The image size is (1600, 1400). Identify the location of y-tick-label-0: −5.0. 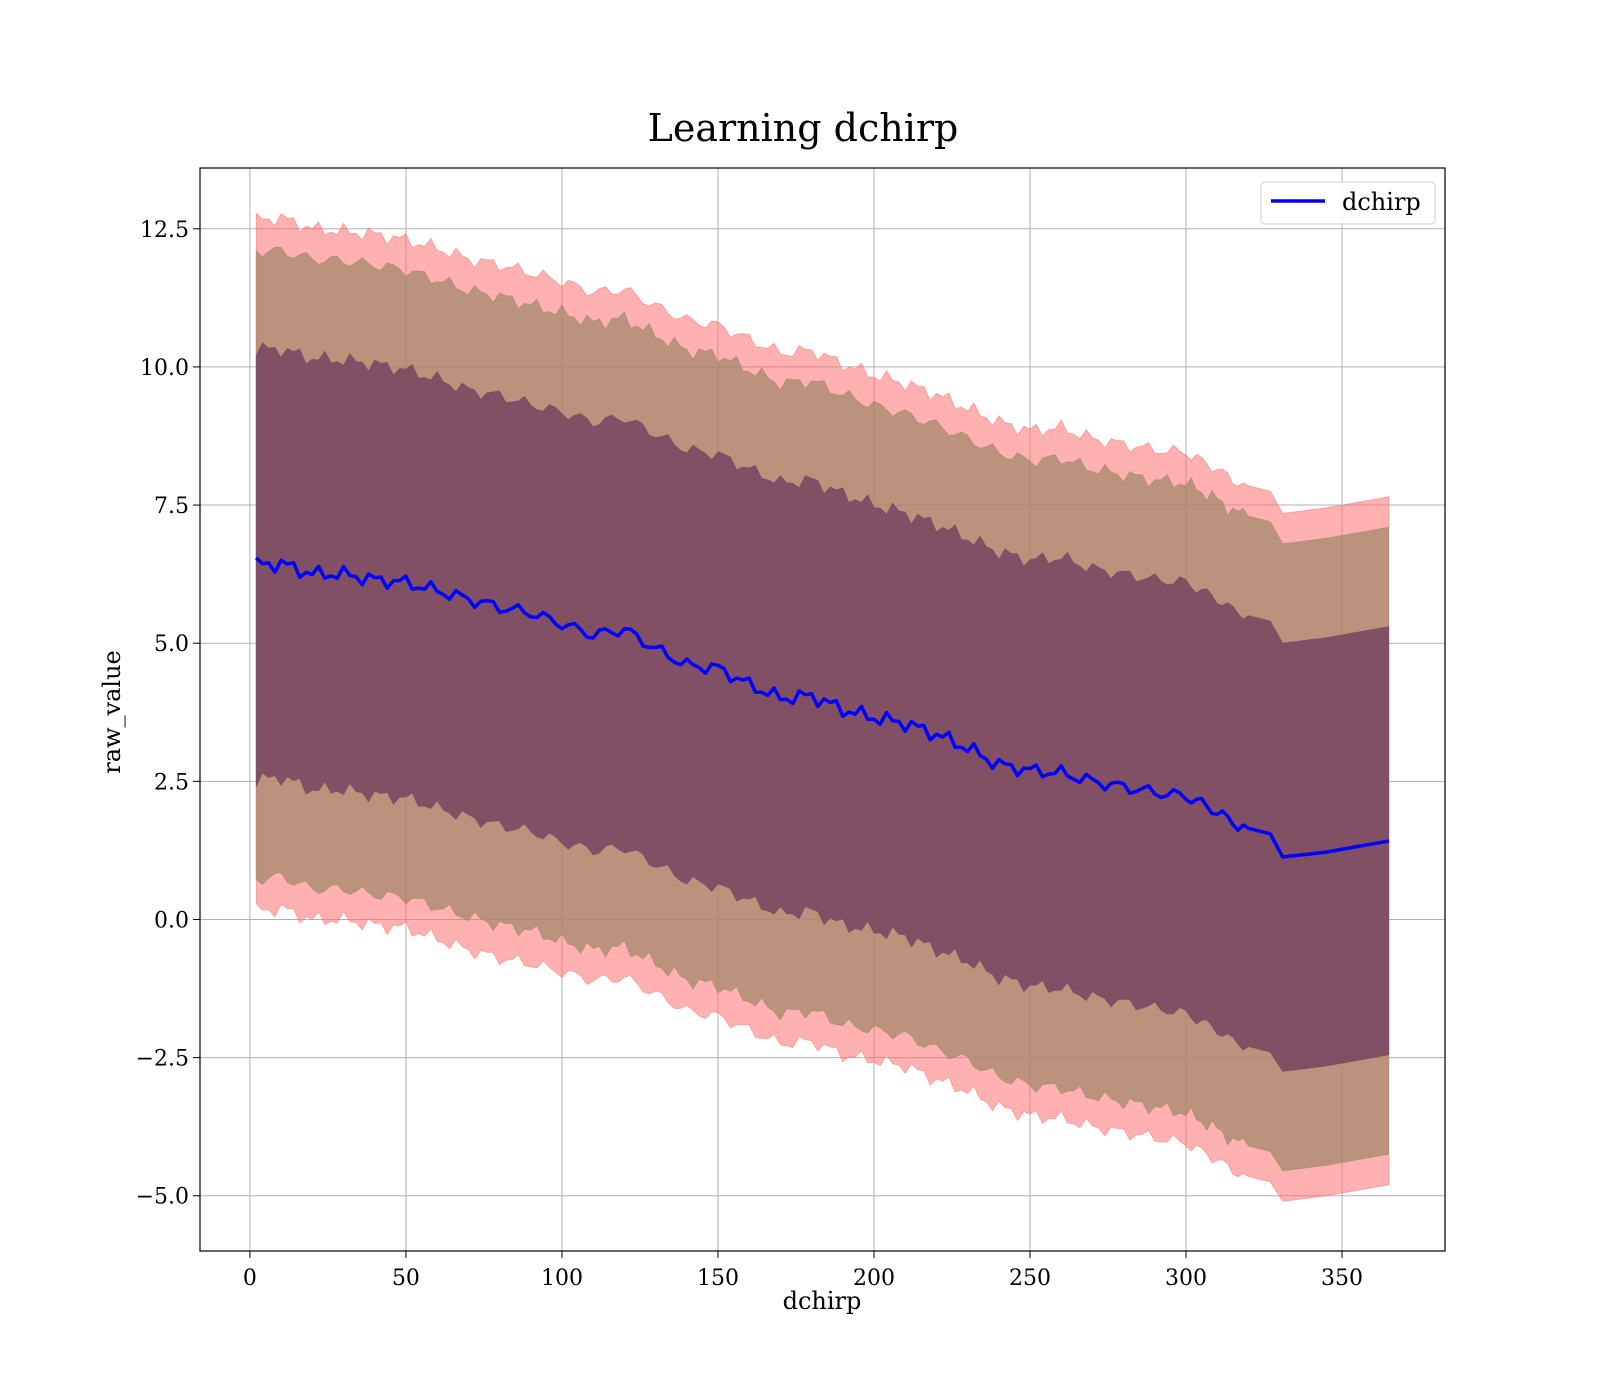
(162, 1197).